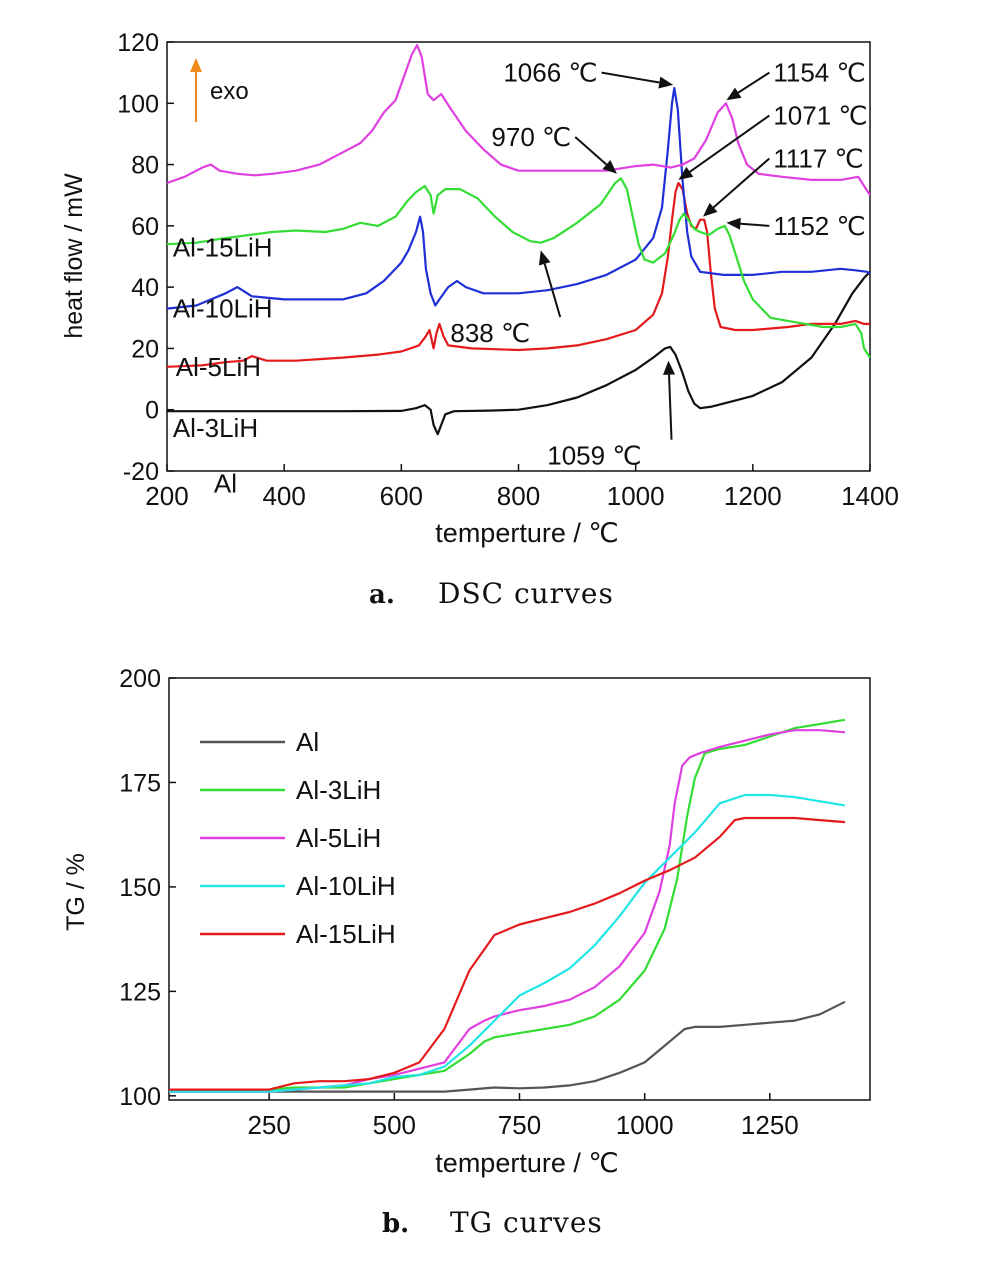 This screenshot has width=992, height=1261. What do you see at coordinates (518, 268) in the screenshot?
I see `a-series-al-10lih` at bounding box center [518, 268].